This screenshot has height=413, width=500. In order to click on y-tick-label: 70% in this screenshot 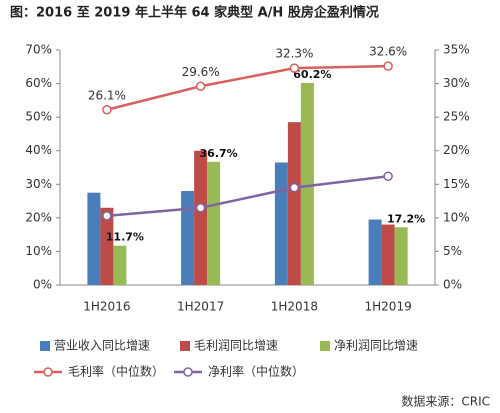, I will do `click(38, 50)`.